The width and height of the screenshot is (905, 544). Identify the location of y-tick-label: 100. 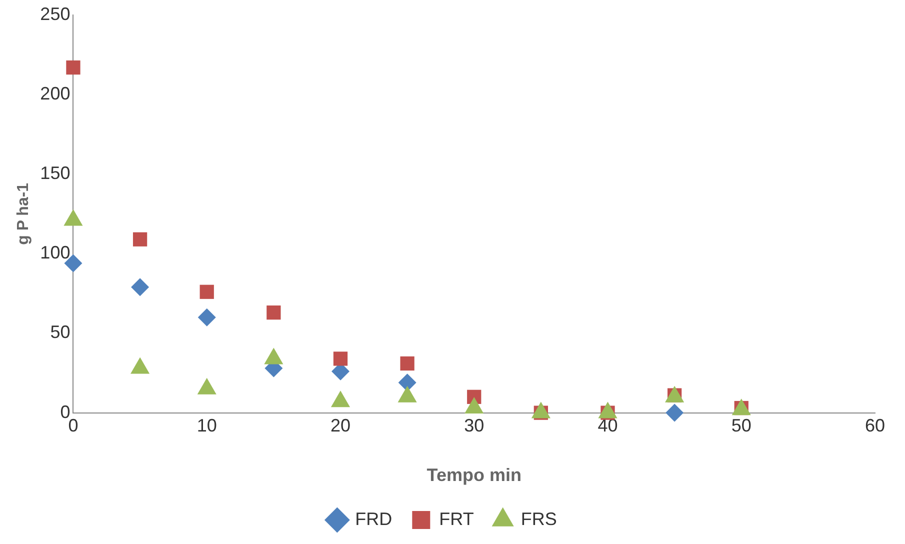
(55, 252).